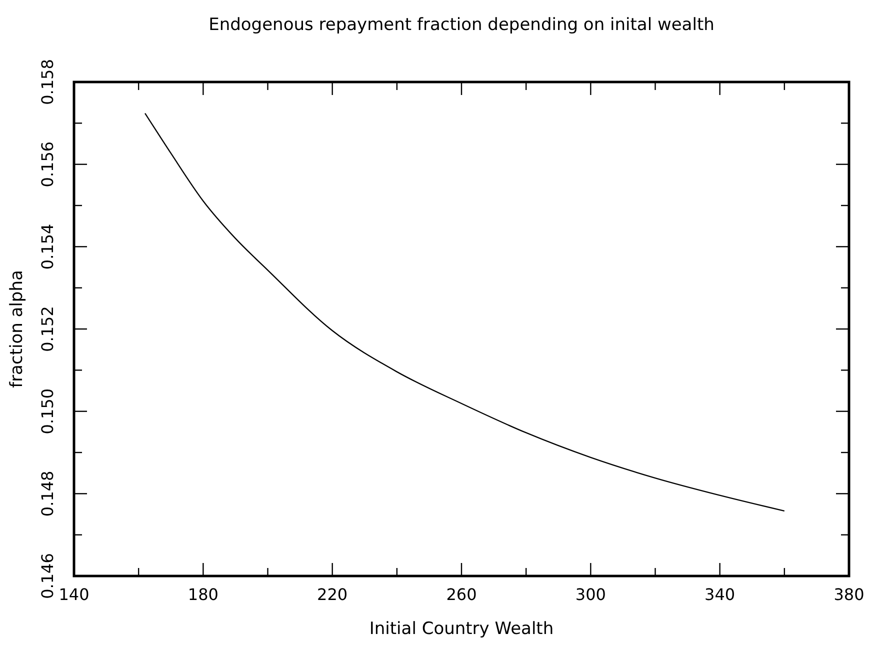  I want to click on chart-title: Endogenous repayment fraction depending on inital wealth, so click(461, 25).